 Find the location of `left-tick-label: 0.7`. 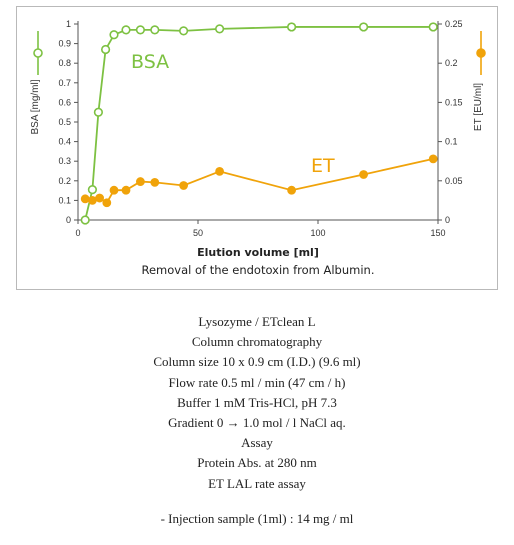

left-tick-label: 0.7 is located at coordinates (64, 83).